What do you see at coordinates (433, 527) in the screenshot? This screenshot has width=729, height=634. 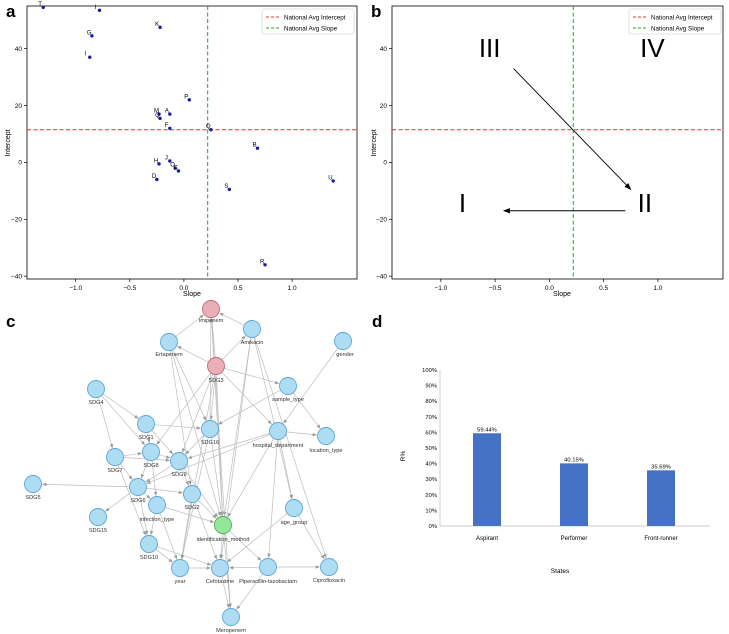 I see `y-tick-label-d: 0%` at bounding box center [433, 527].